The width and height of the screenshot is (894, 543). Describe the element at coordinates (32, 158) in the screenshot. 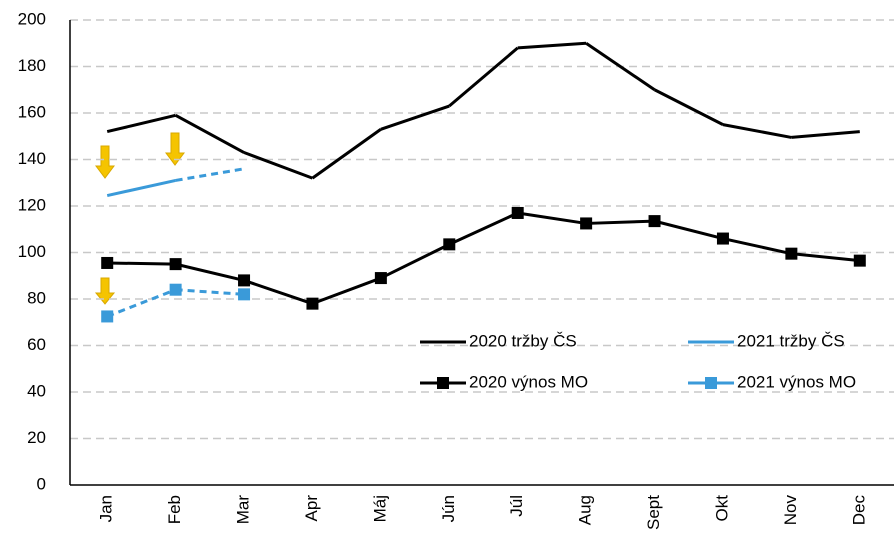

I see `y-tick-label: 140` at that location.